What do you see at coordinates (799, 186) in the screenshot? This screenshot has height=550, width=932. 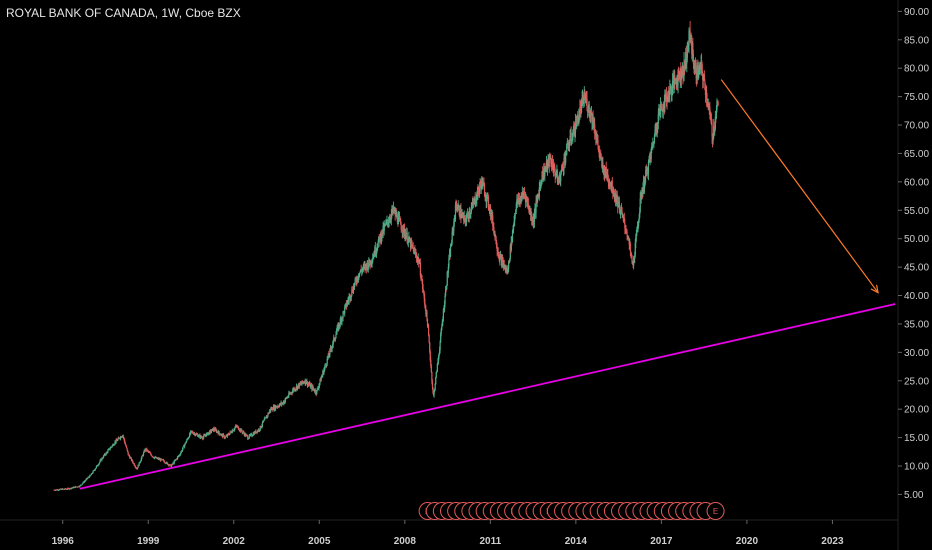 I see `projection-arrow` at bounding box center [799, 186].